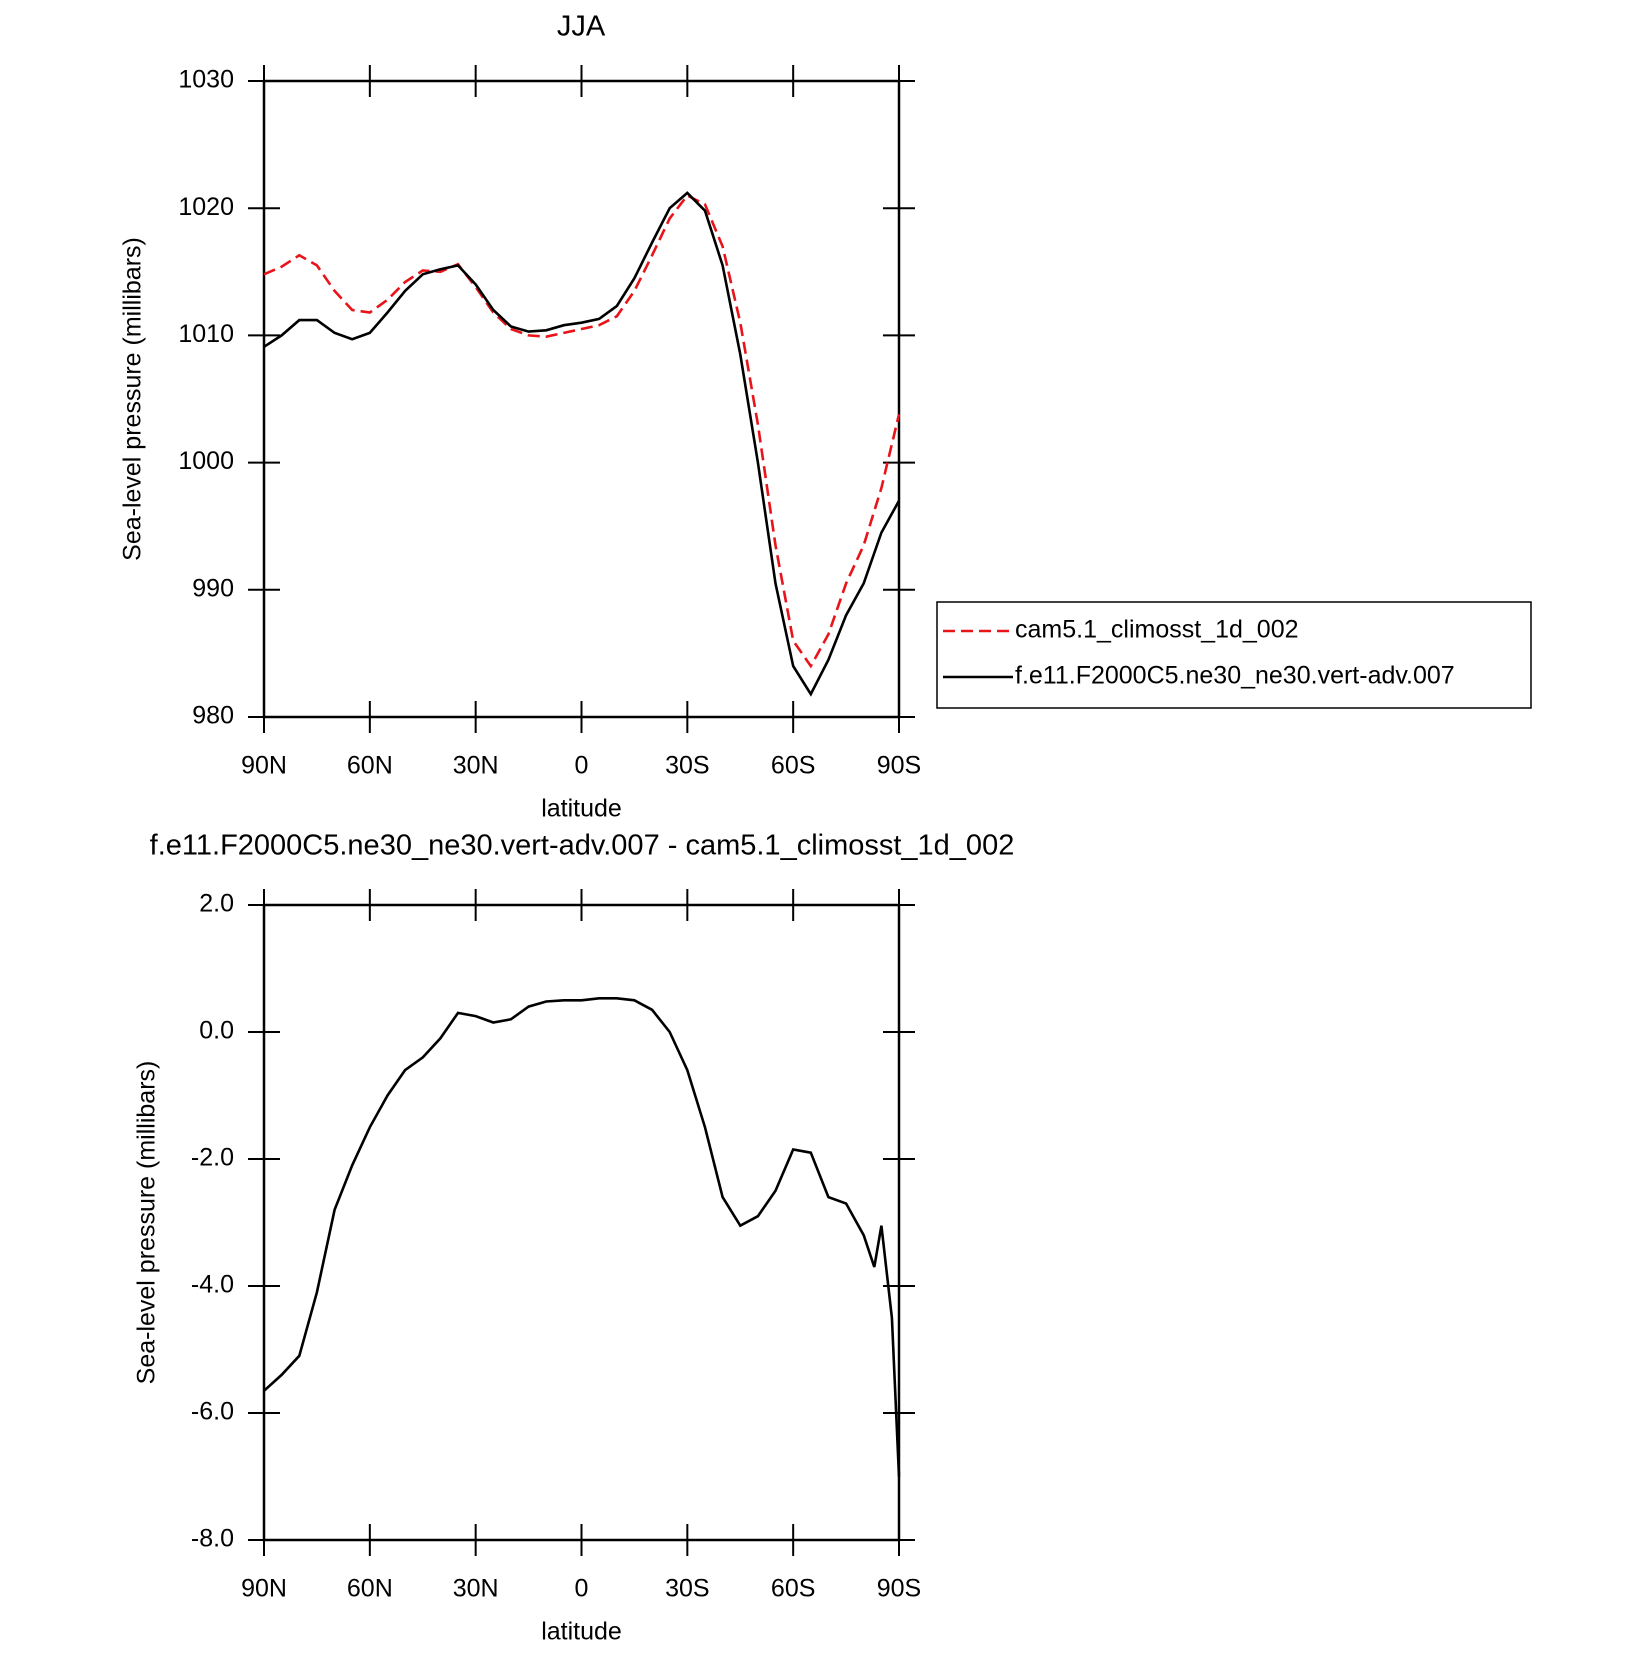 The image size is (1647, 1663). What do you see at coordinates (212, 1285) in the screenshot?
I see `y-tick-label: -4.0` at bounding box center [212, 1285].